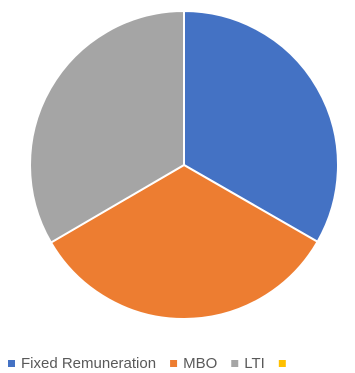 The image size is (355, 373). I want to click on legend-label: LTI, so click(254, 363).